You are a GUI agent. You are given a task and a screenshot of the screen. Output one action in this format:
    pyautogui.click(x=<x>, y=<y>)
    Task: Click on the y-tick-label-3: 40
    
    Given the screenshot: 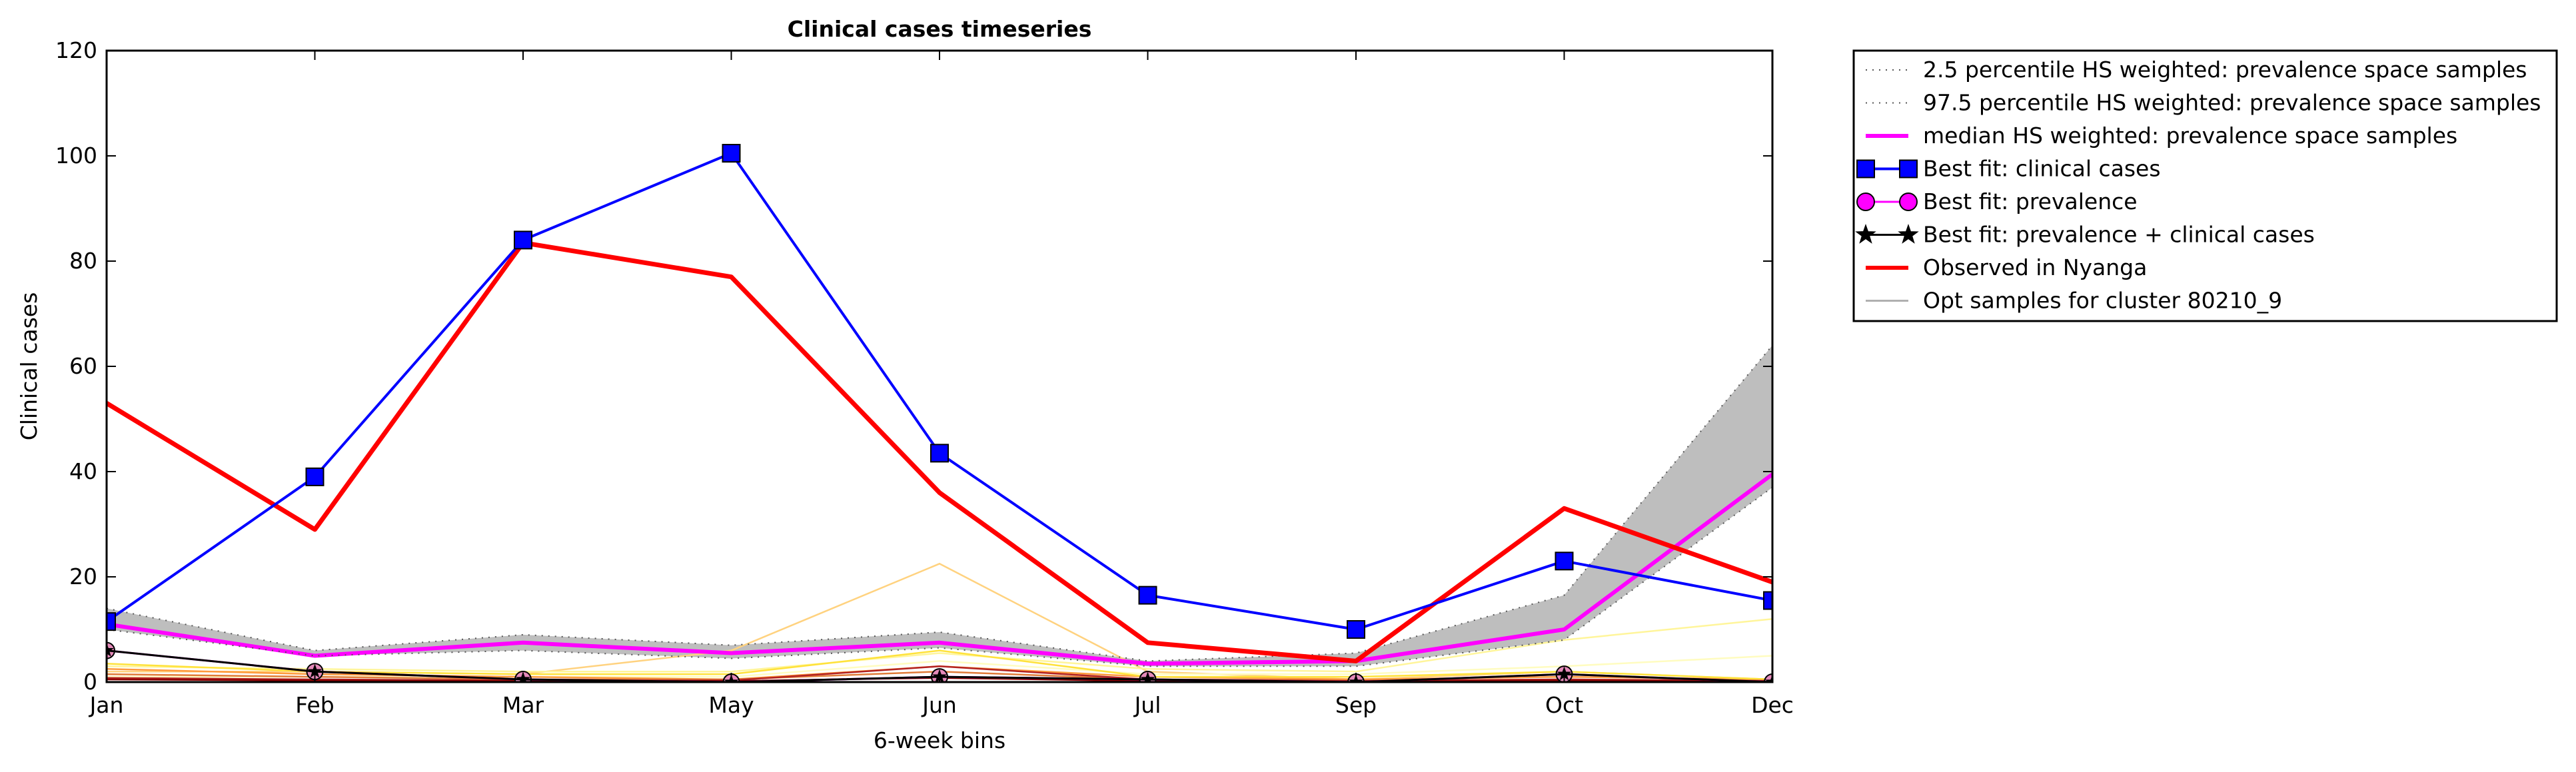 What is the action you would take?
    pyautogui.click(x=83, y=471)
    